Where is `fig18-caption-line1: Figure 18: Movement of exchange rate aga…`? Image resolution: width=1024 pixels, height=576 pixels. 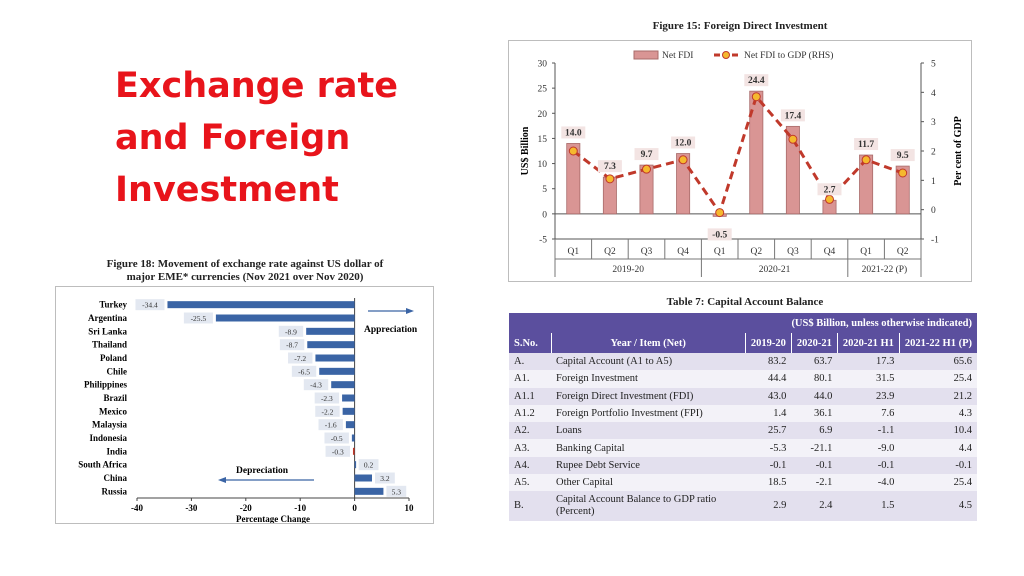 fig18-caption-line1: Figure 18: Movement of exchange rate aga… is located at coordinates (245, 264).